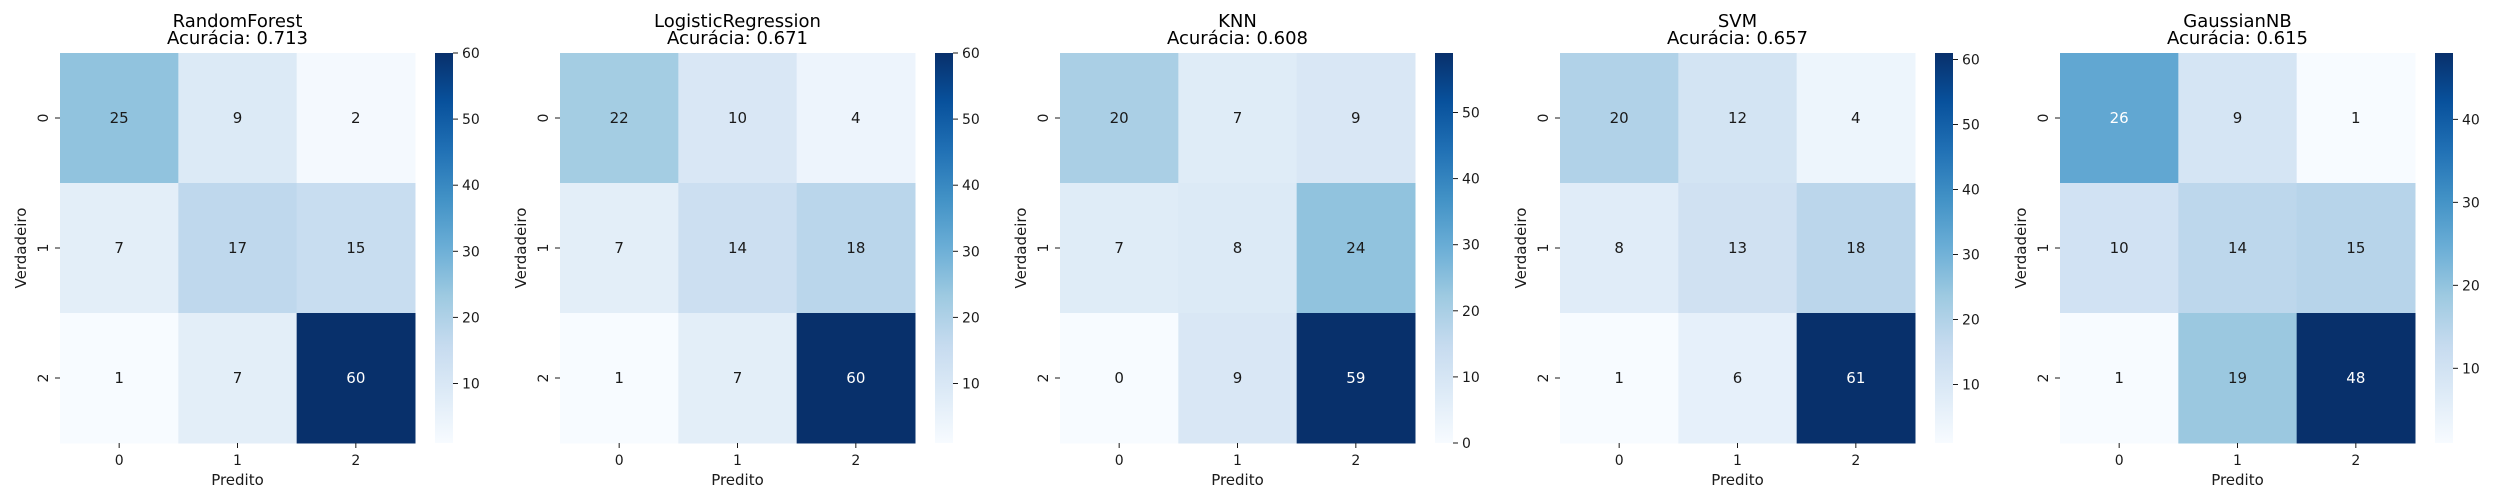 The image size is (2500, 500). I want to click on chart-title: SVM, so click(1737, 21).